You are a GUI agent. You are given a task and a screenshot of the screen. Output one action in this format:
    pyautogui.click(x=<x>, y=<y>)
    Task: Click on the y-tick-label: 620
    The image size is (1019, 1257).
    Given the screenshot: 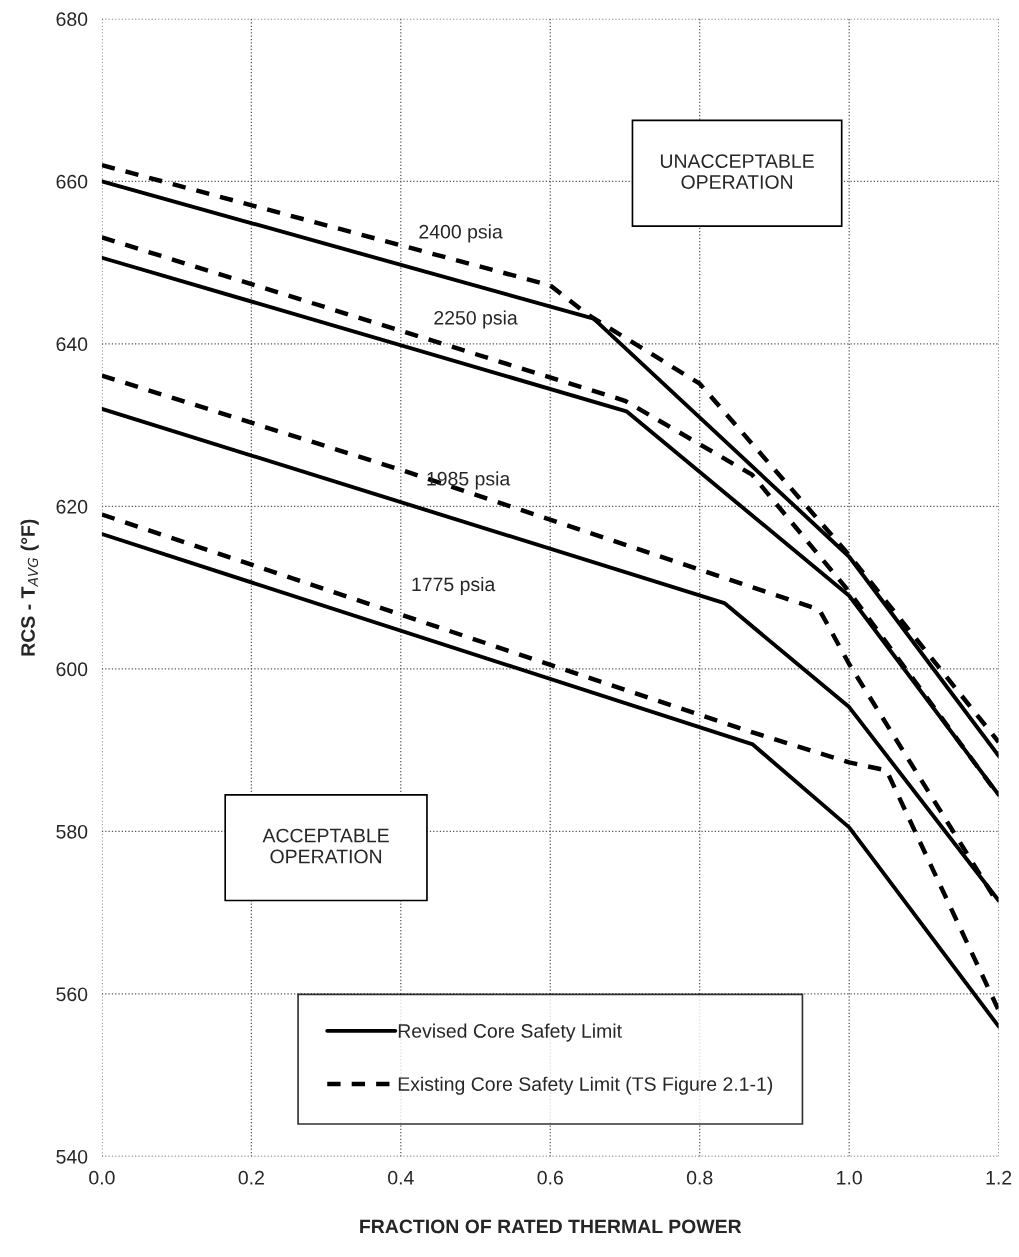 What is the action you would take?
    pyautogui.click(x=72, y=506)
    